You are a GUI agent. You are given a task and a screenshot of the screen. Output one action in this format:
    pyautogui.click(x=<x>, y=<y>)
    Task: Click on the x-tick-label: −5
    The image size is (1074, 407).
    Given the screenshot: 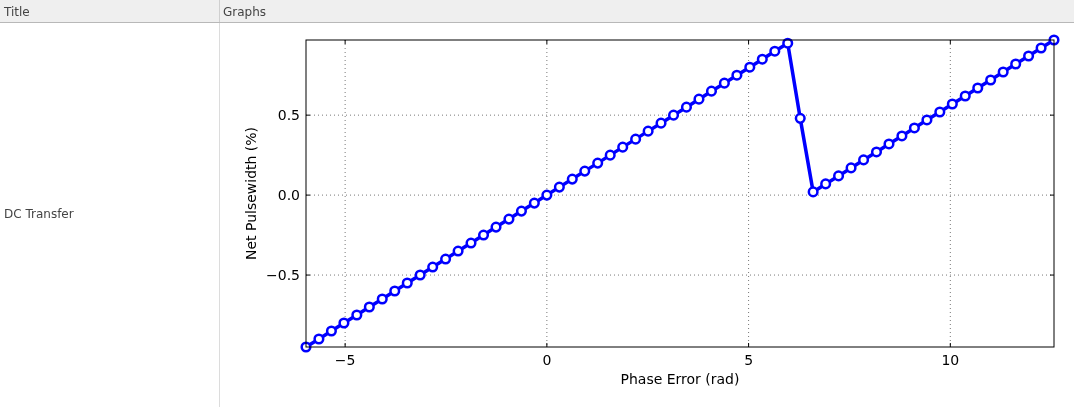 What is the action you would take?
    pyautogui.click(x=345, y=360)
    